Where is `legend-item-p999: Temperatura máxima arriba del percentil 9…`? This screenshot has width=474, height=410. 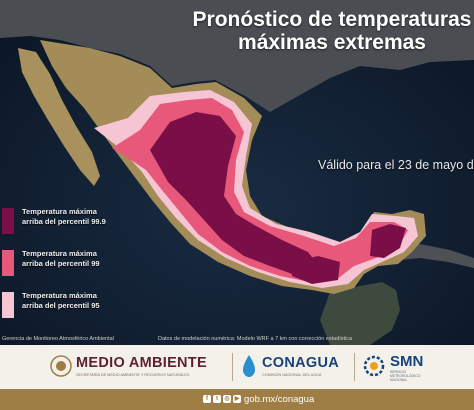 legend-item-p999: Temperatura máxima arriba del percentil 9… is located at coordinates (61, 222).